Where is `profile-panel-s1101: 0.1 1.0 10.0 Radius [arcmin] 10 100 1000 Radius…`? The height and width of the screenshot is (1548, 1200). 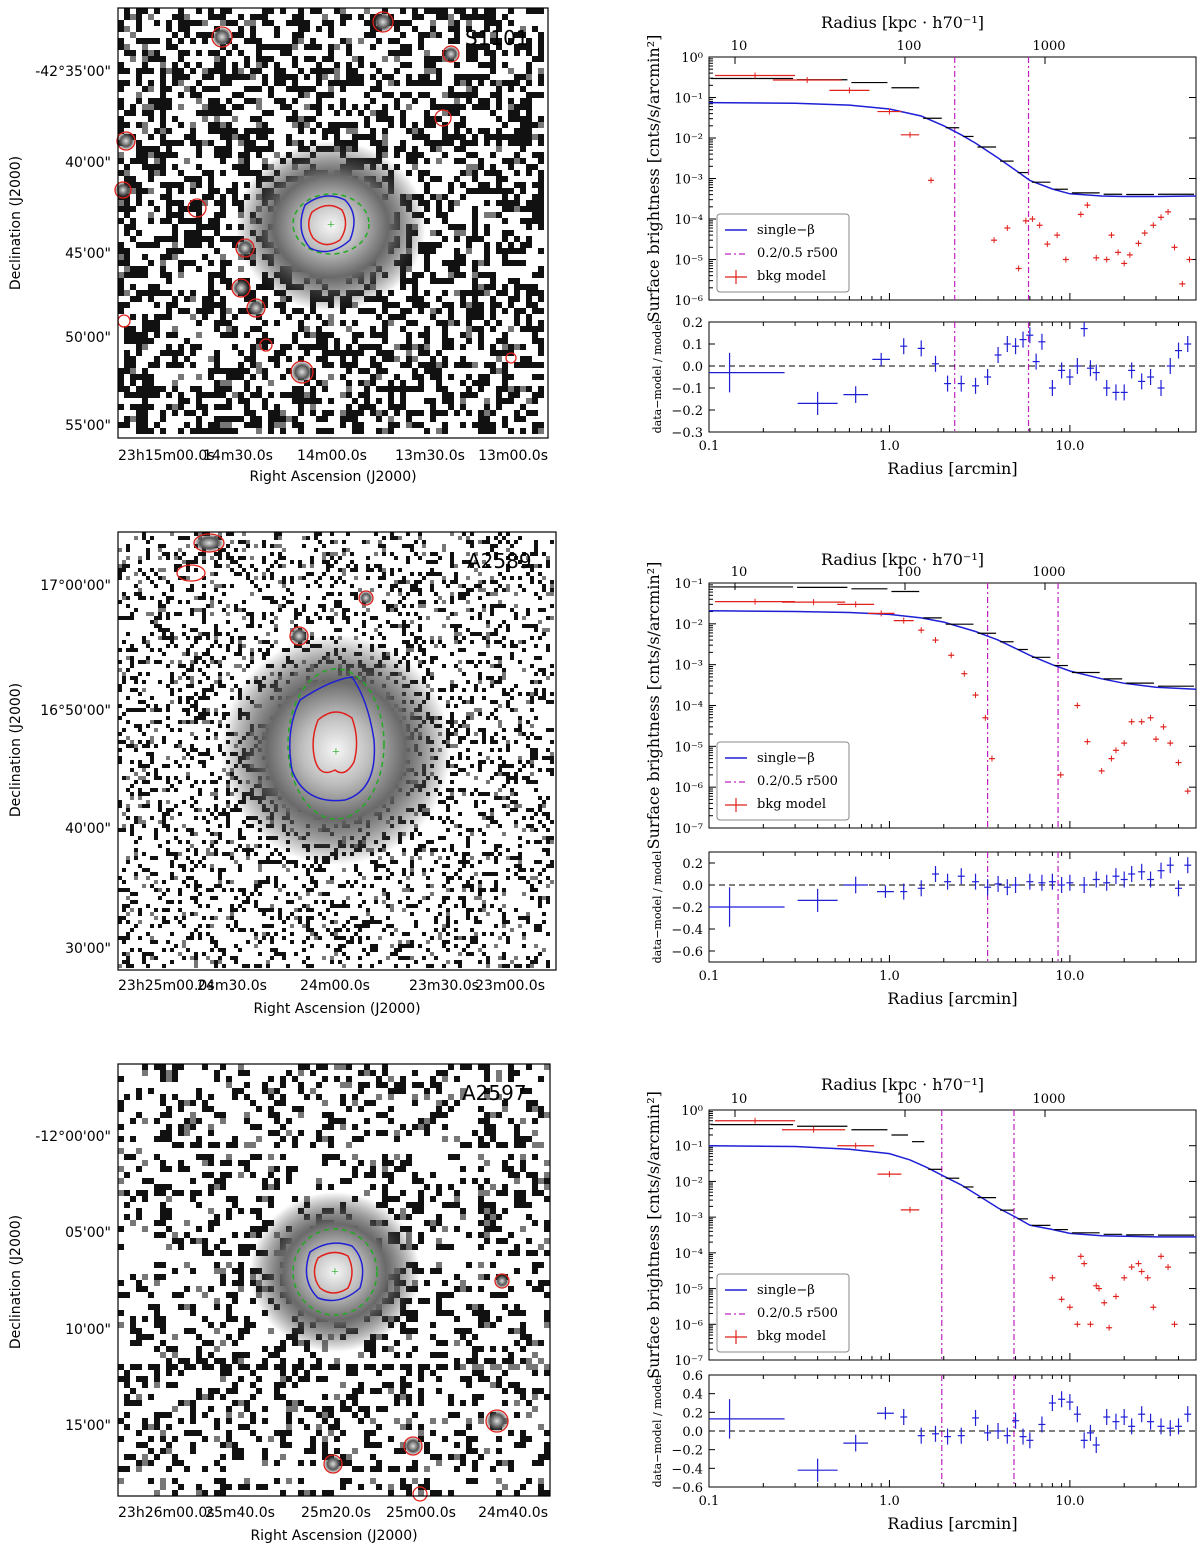
profile-panel-s1101: 0.1 1.0 10.0 Radius [arcmin] 10 100 1000 Radius… is located at coordinates (920, 245).